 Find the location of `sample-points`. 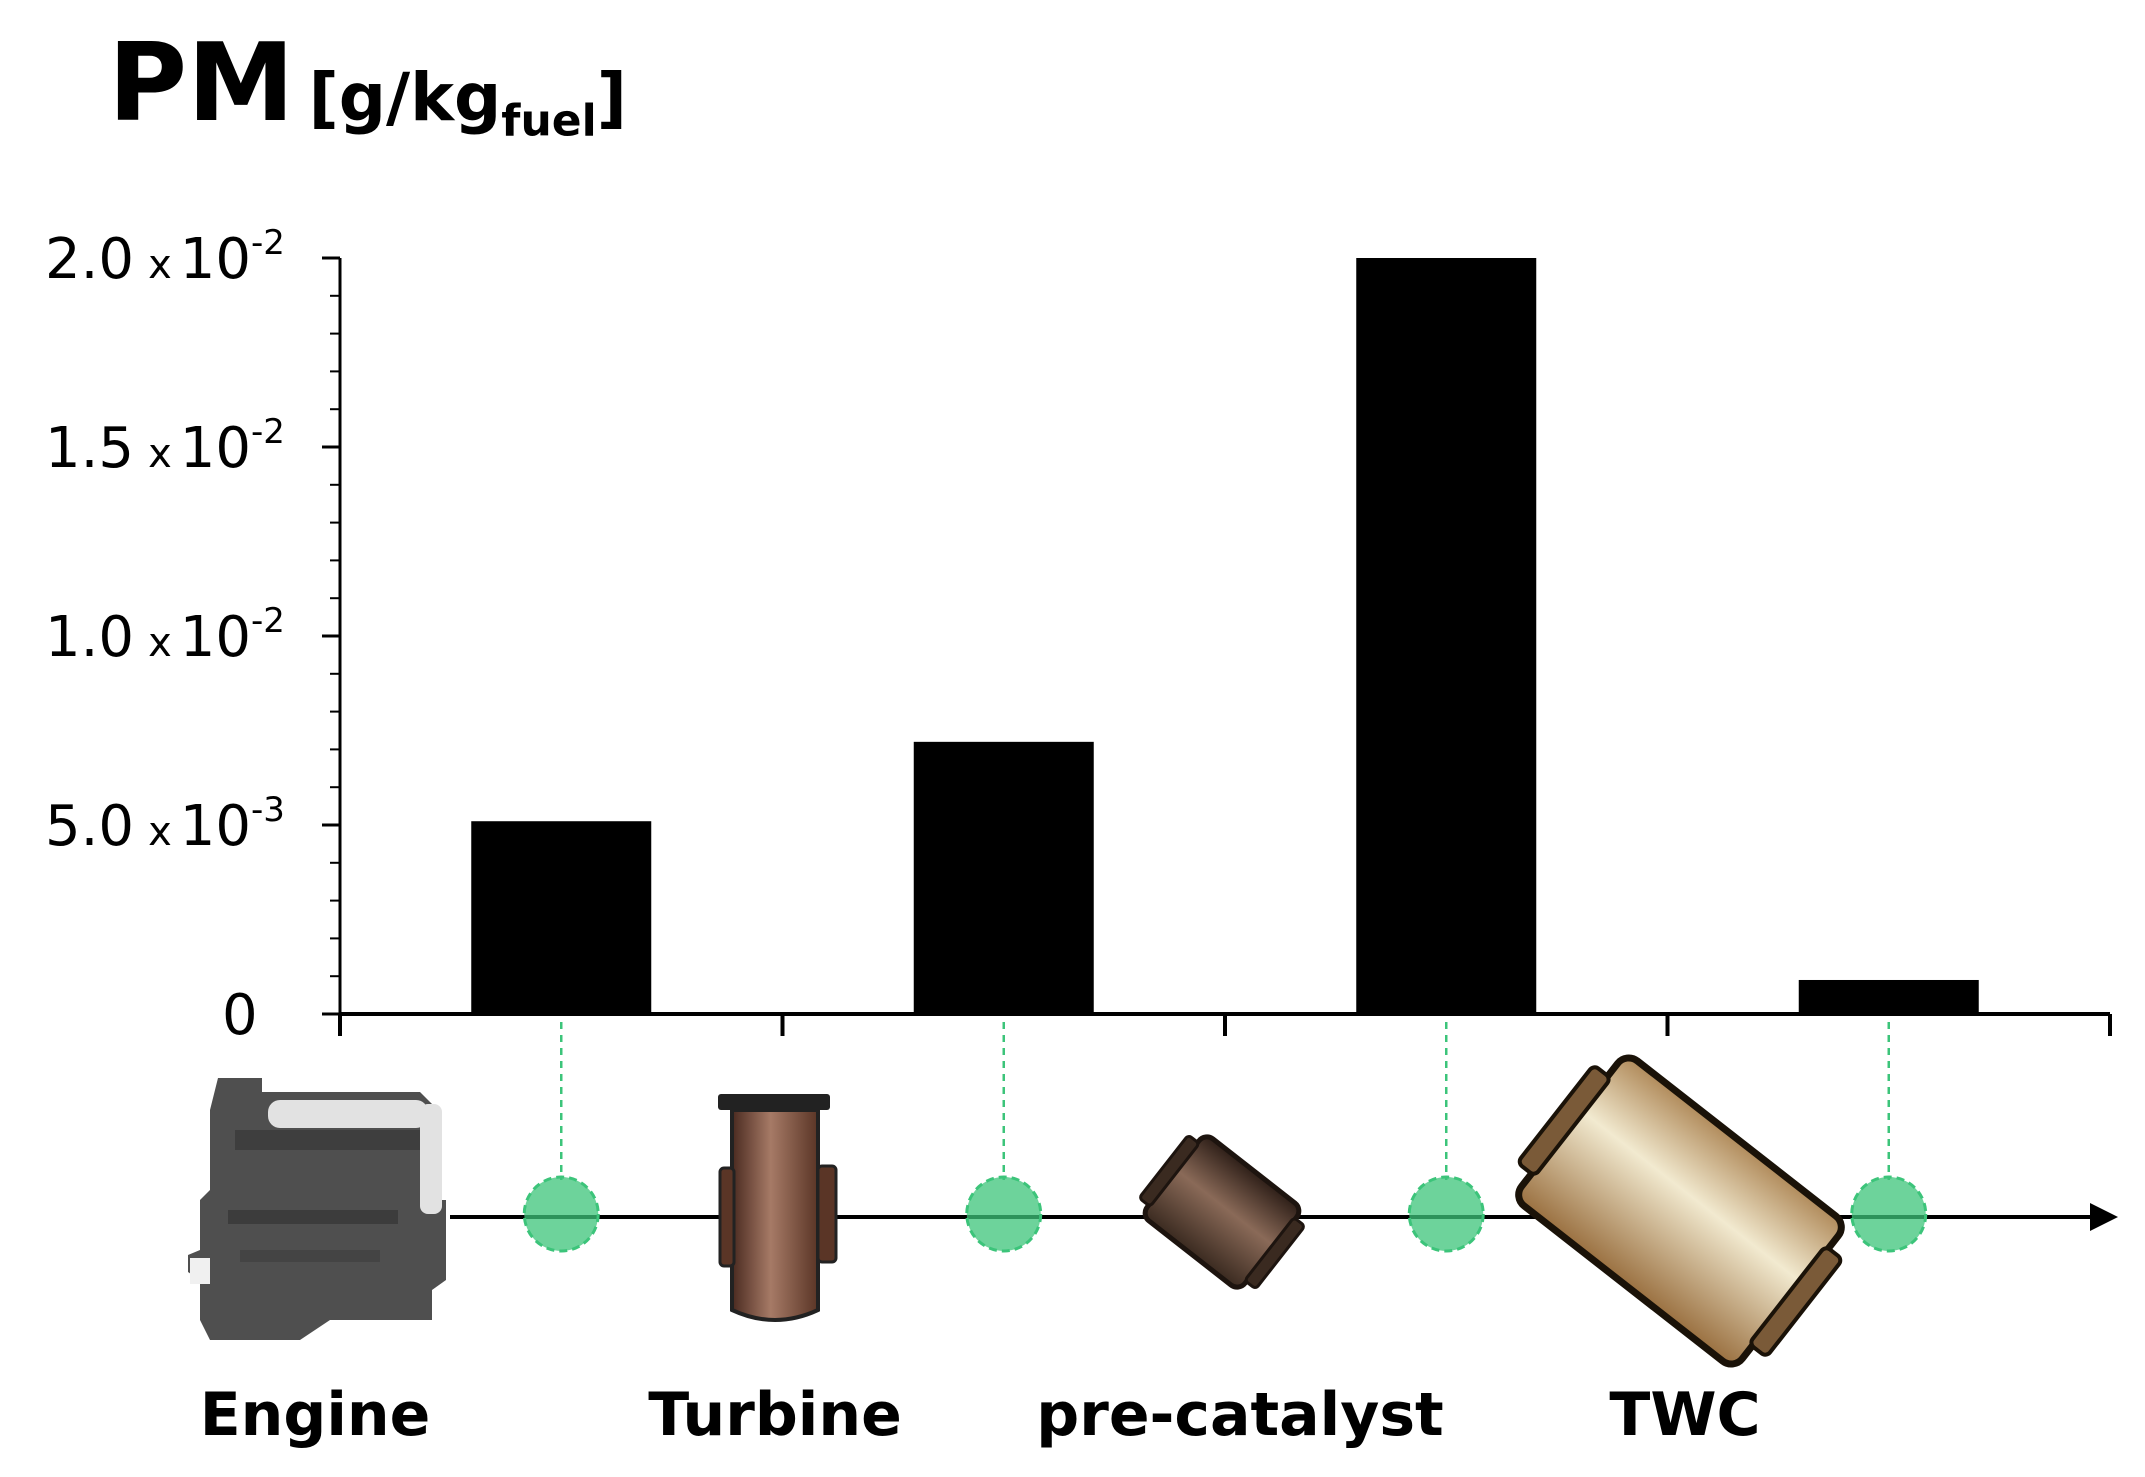

sample-points is located at coordinates (1225, 1137).